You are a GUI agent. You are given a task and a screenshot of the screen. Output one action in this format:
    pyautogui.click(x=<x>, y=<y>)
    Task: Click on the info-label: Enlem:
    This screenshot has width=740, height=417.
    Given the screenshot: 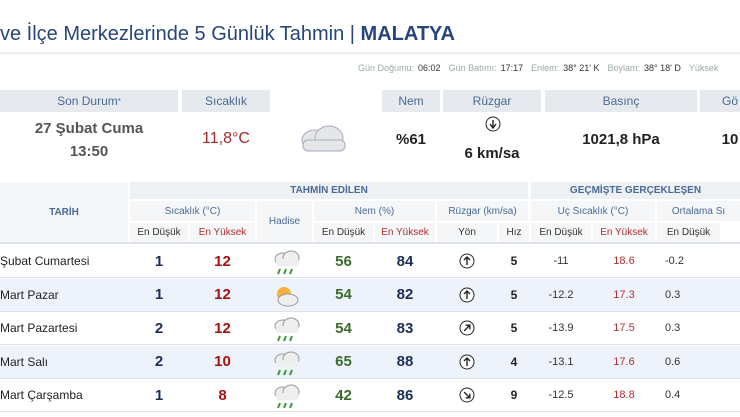 What is the action you would take?
    pyautogui.click(x=545, y=68)
    